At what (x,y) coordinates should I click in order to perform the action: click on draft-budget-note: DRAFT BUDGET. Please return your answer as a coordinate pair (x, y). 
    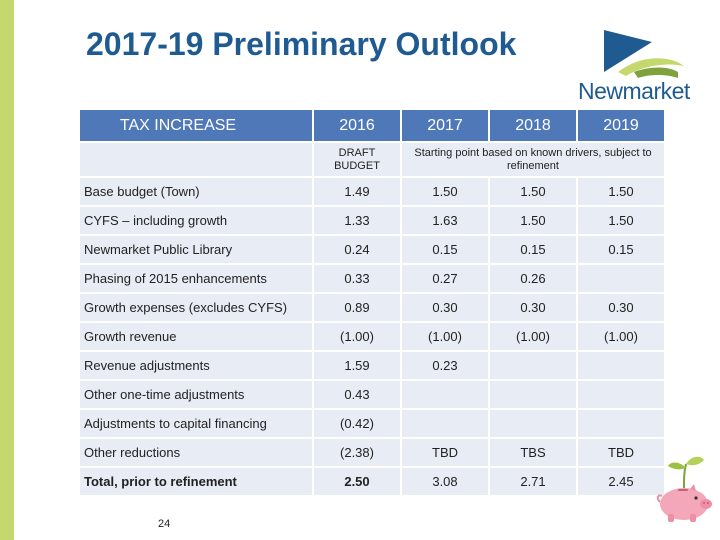
    Looking at the image, I should click on (357, 159).